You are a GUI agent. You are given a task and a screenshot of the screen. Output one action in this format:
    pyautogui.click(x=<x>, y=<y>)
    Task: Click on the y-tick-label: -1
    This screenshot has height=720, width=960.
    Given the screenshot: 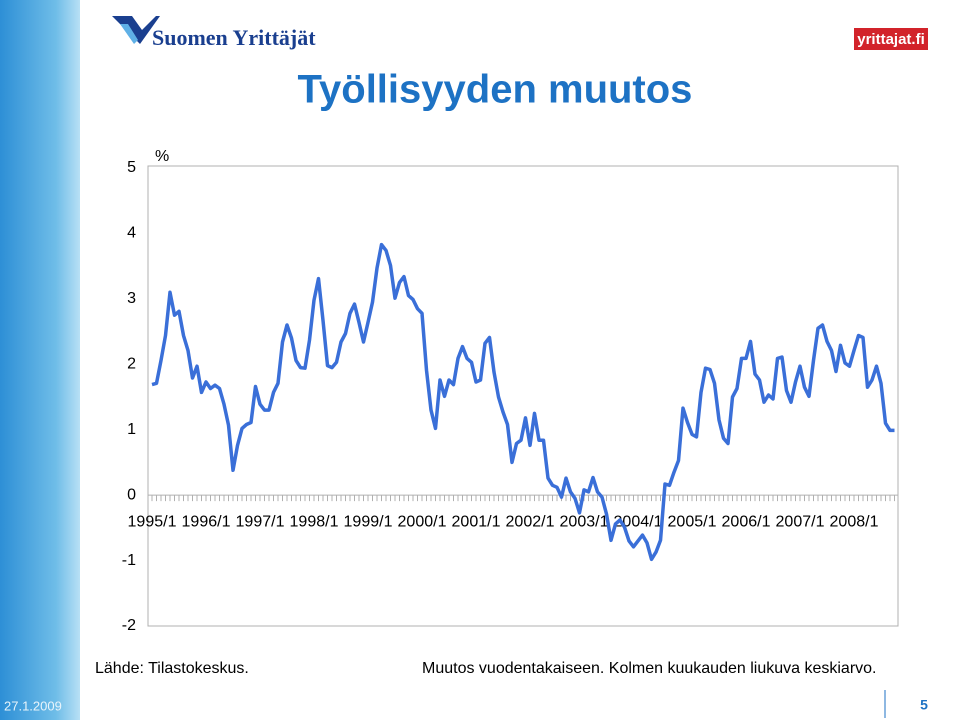 What is the action you would take?
    pyautogui.click(x=129, y=560)
    